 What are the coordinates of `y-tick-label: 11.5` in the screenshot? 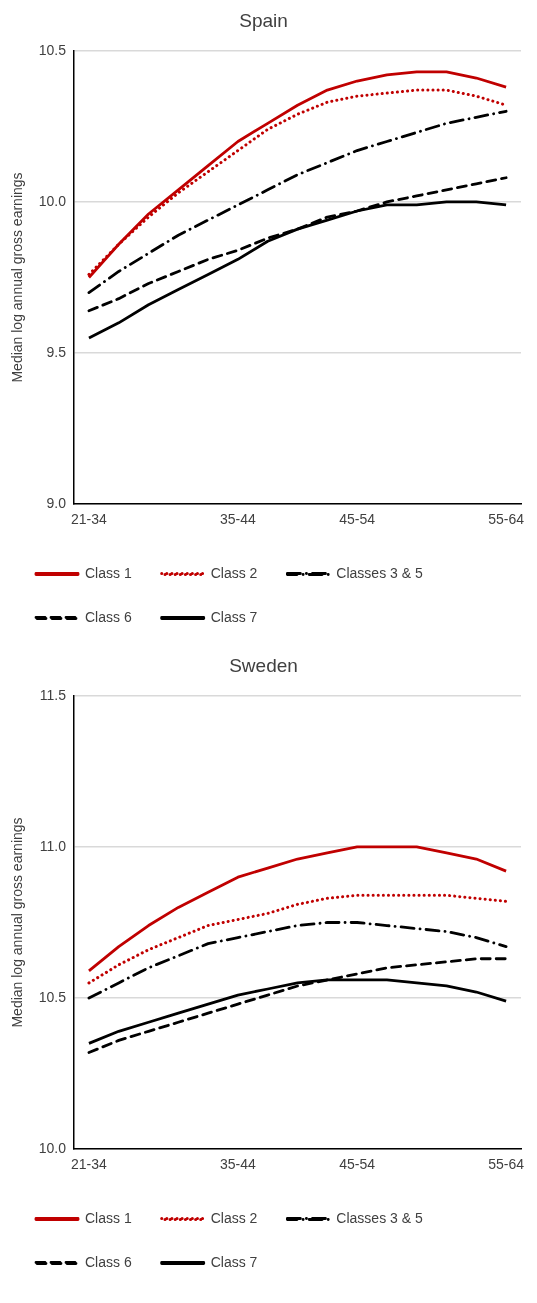 It's located at (53, 694).